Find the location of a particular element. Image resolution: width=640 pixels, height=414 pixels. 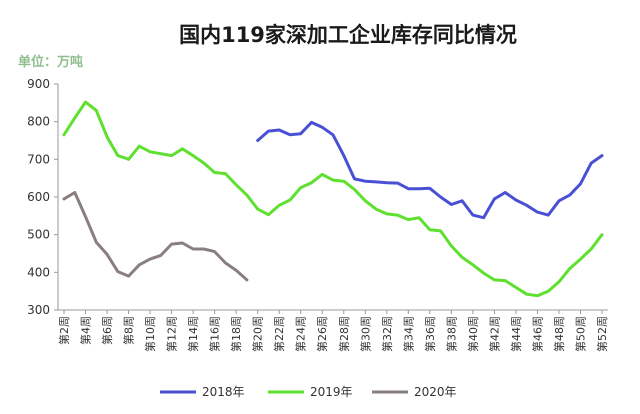

legend-label-2018年: 2018年 is located at coordinates (223, 392).